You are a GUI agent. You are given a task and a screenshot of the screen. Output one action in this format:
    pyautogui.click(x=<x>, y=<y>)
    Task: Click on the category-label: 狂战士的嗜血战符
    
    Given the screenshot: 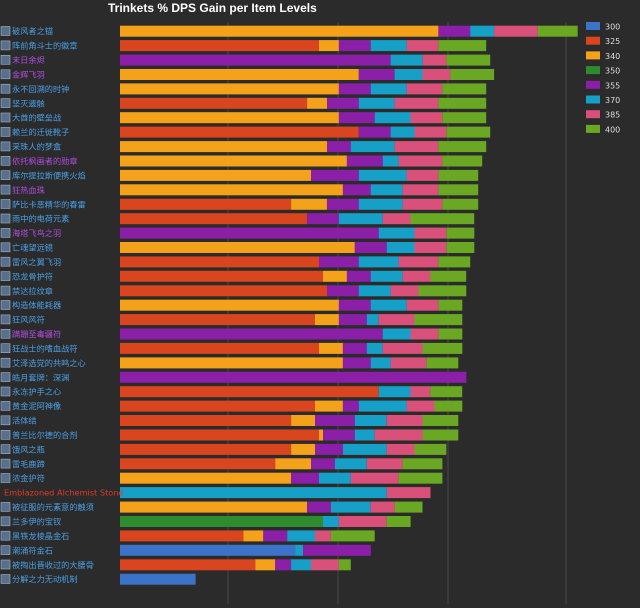 What is the action you would take?
    pyautogui.click(x=45, y=348)
    